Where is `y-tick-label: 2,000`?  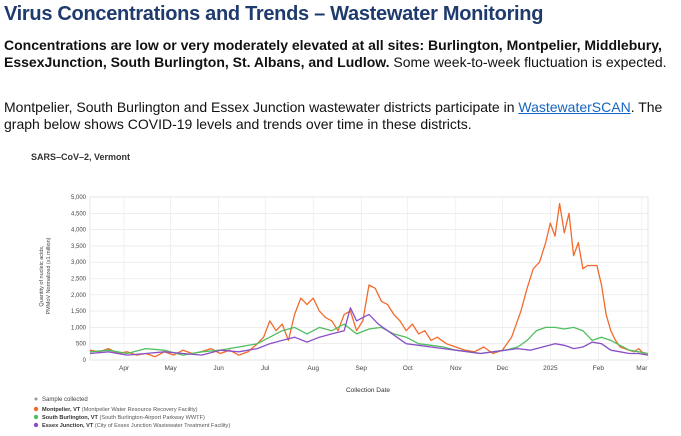
y-tick-label: 2,000 is located at coordinates (79, 296).